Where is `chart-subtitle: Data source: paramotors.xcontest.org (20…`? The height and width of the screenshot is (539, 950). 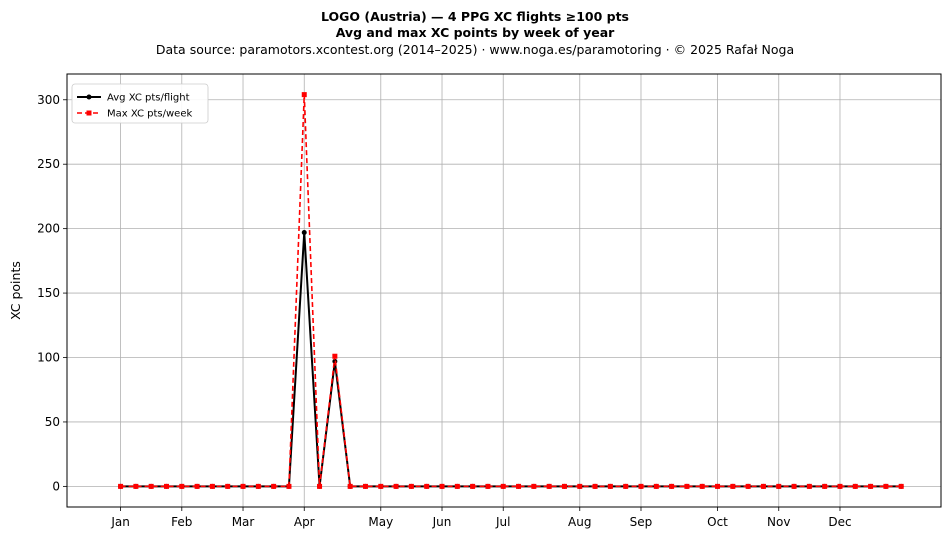 chart-subtitle: Data source: paramotors.xcontest.org (20… is located at coordinates (475, 49).